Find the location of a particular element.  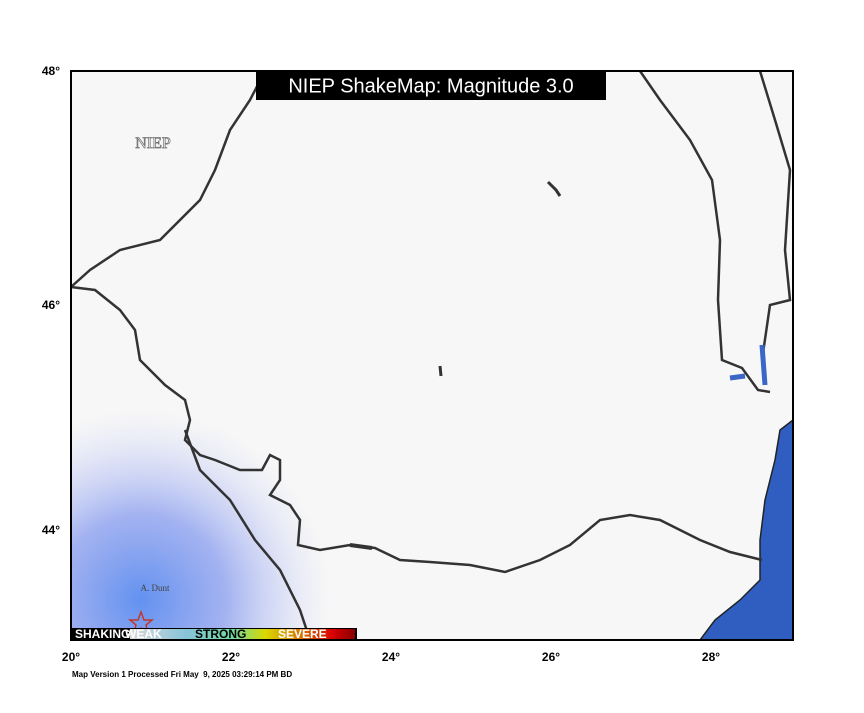

title-box is located at coordinates (431, 86).